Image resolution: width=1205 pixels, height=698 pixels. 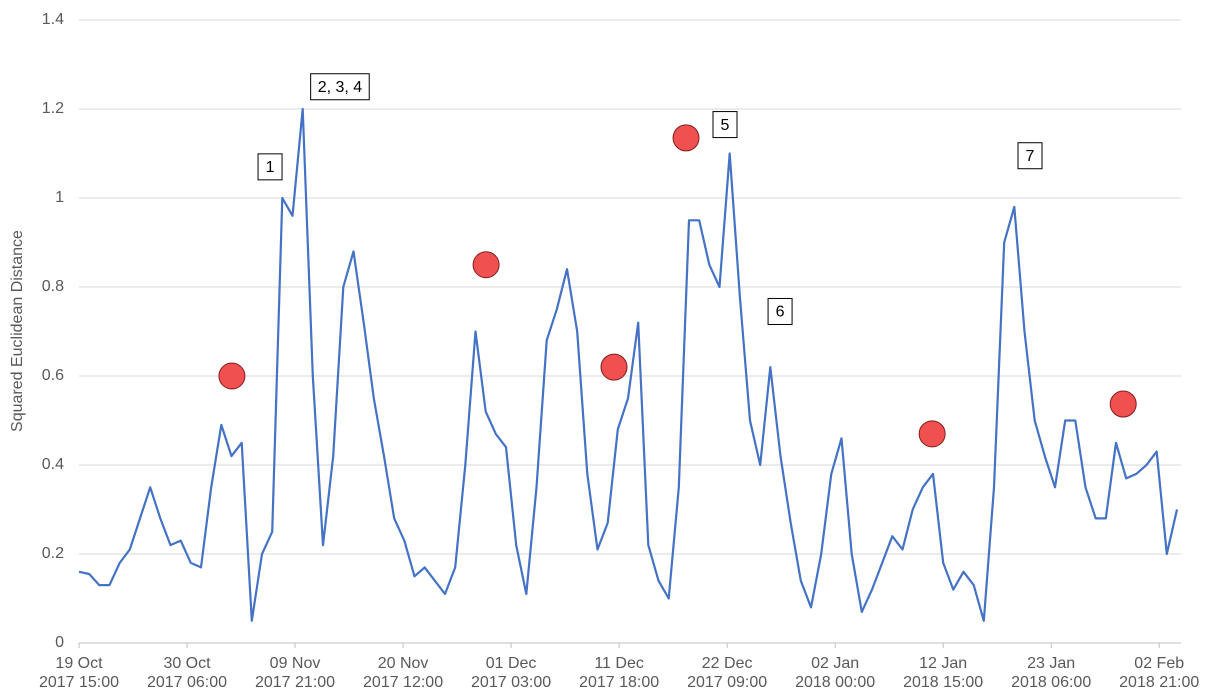 I want to click on annotation: 5, so click(x=725, y=125).